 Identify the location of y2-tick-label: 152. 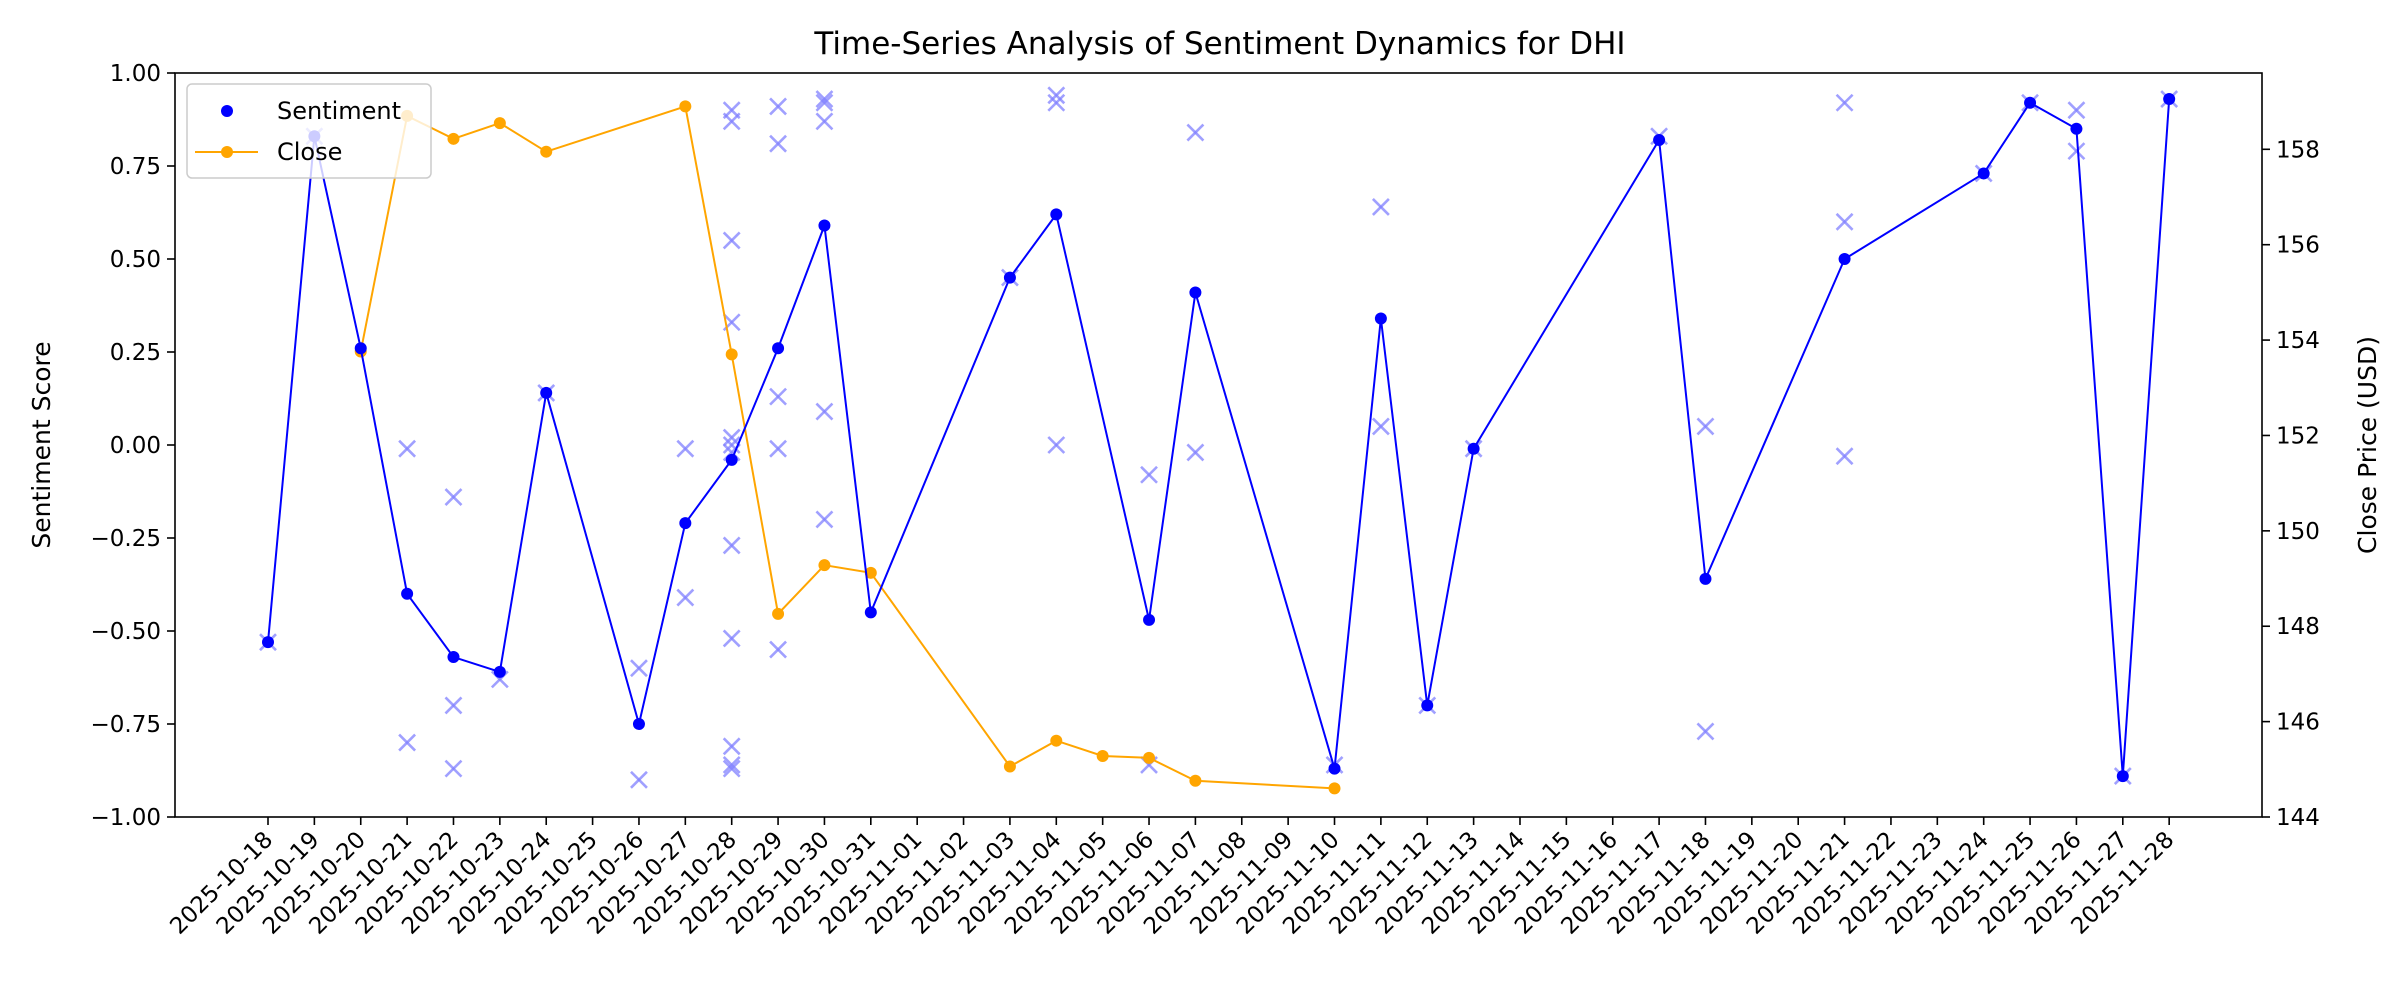
(2298, 436).